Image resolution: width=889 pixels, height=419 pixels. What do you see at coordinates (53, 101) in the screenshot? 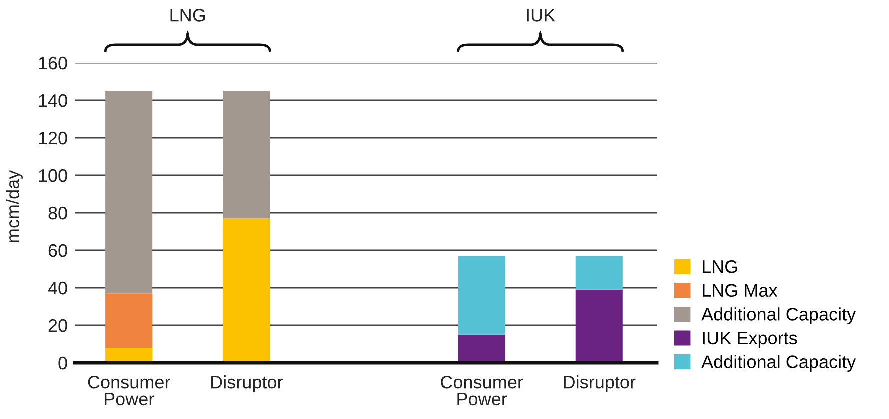
I see `y-tick-label: 140` at bounding box center [53, 101].